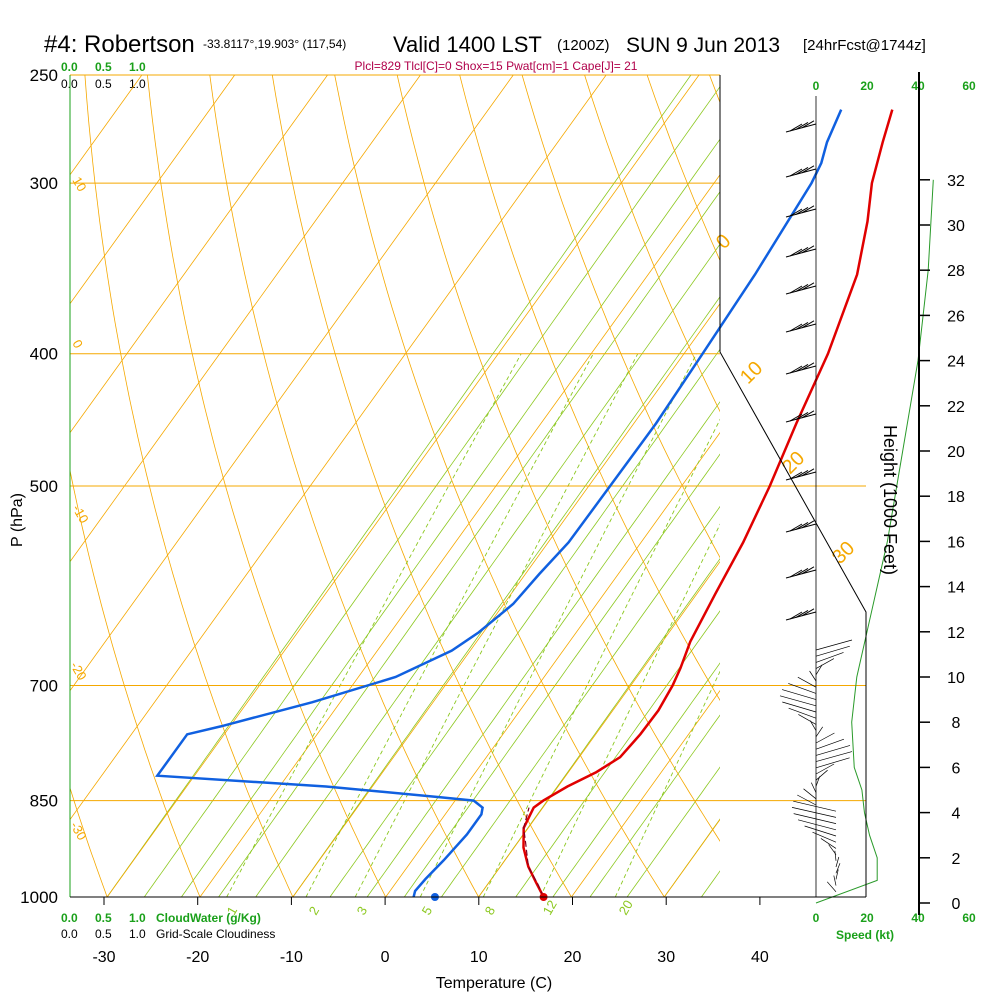  What do you see at coordinates (80, 514) in the screenshot?
I see `dry-adiabat-label: -10` at bounding box center [80, 514].